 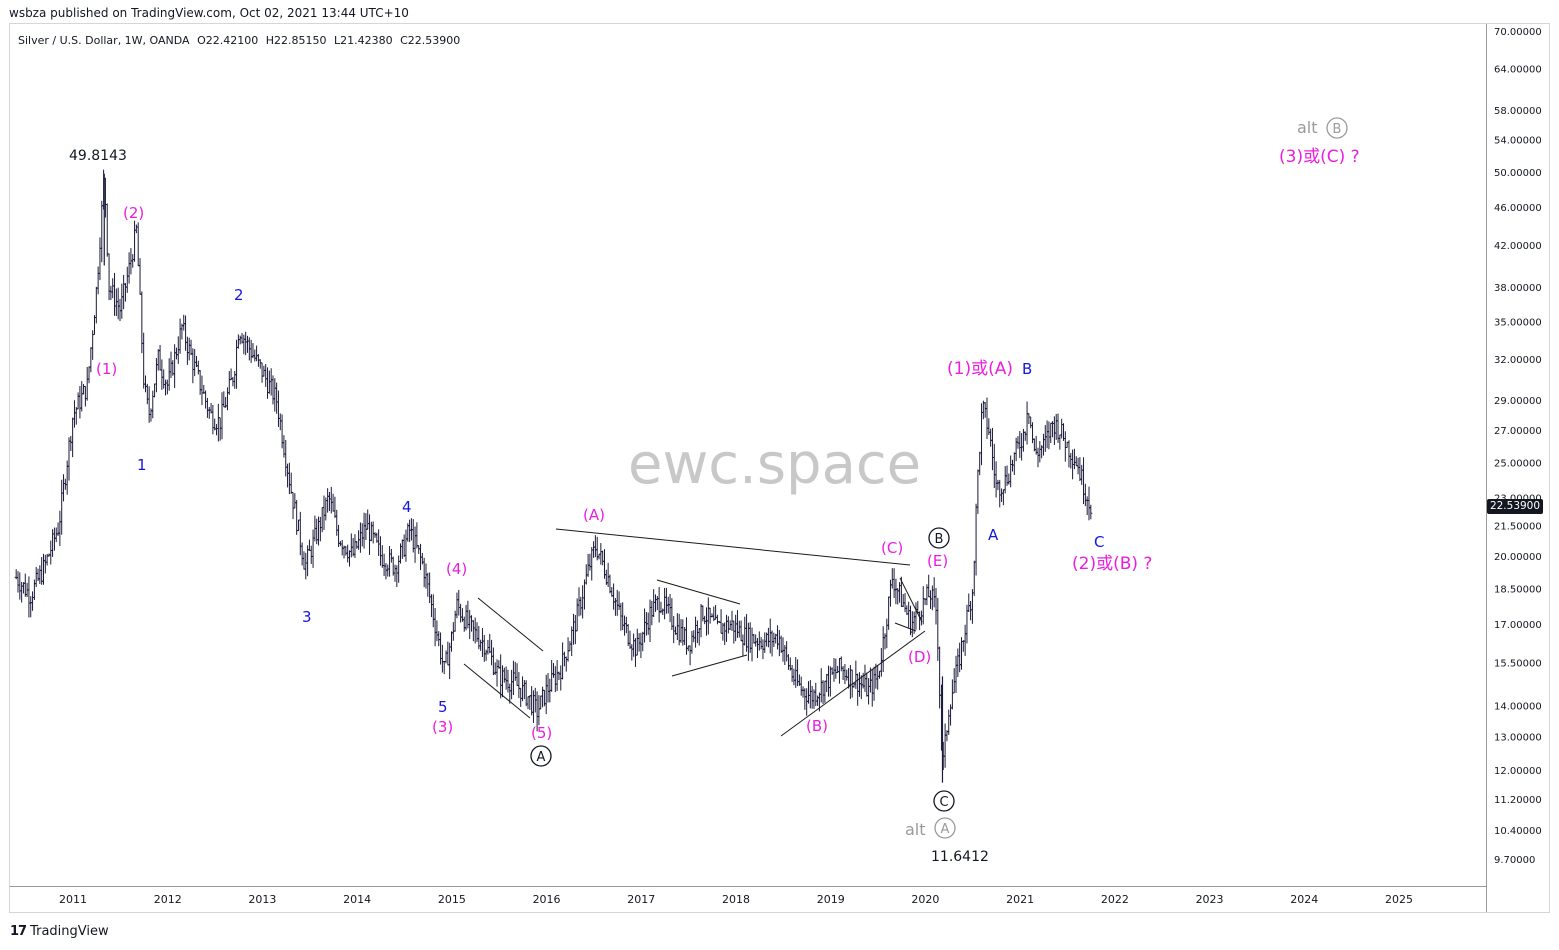 I want to click on wave-label: (3)或(C) ?, so click(x=1319, y=157).